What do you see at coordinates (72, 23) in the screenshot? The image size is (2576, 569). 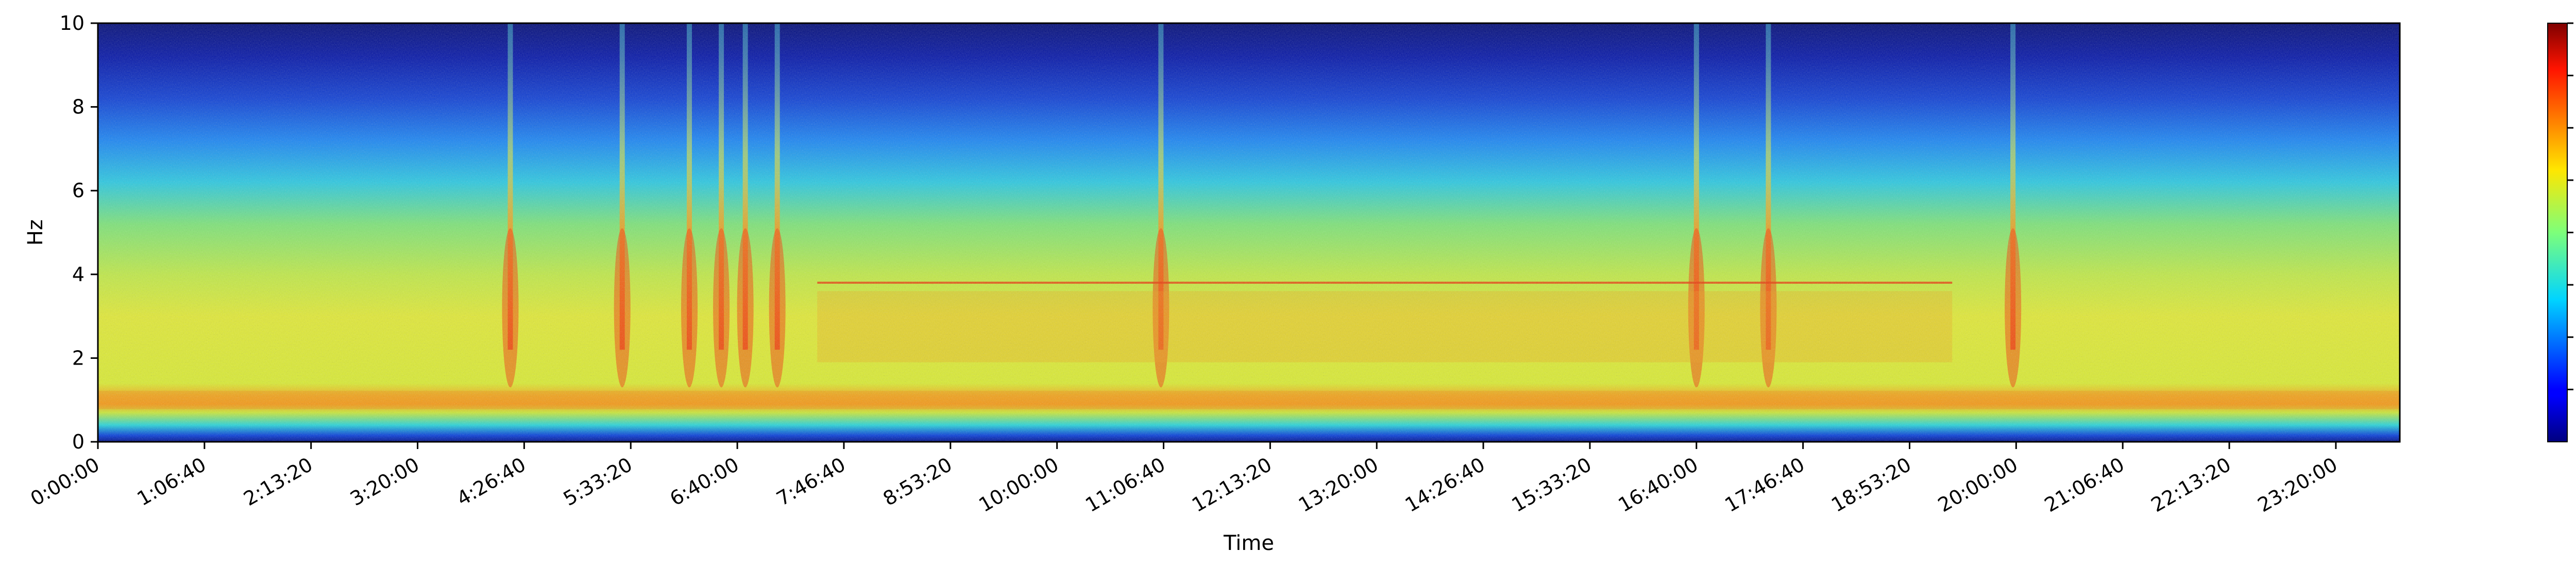 I see `y-tick-label: 10` at bounding box center [72, 23].